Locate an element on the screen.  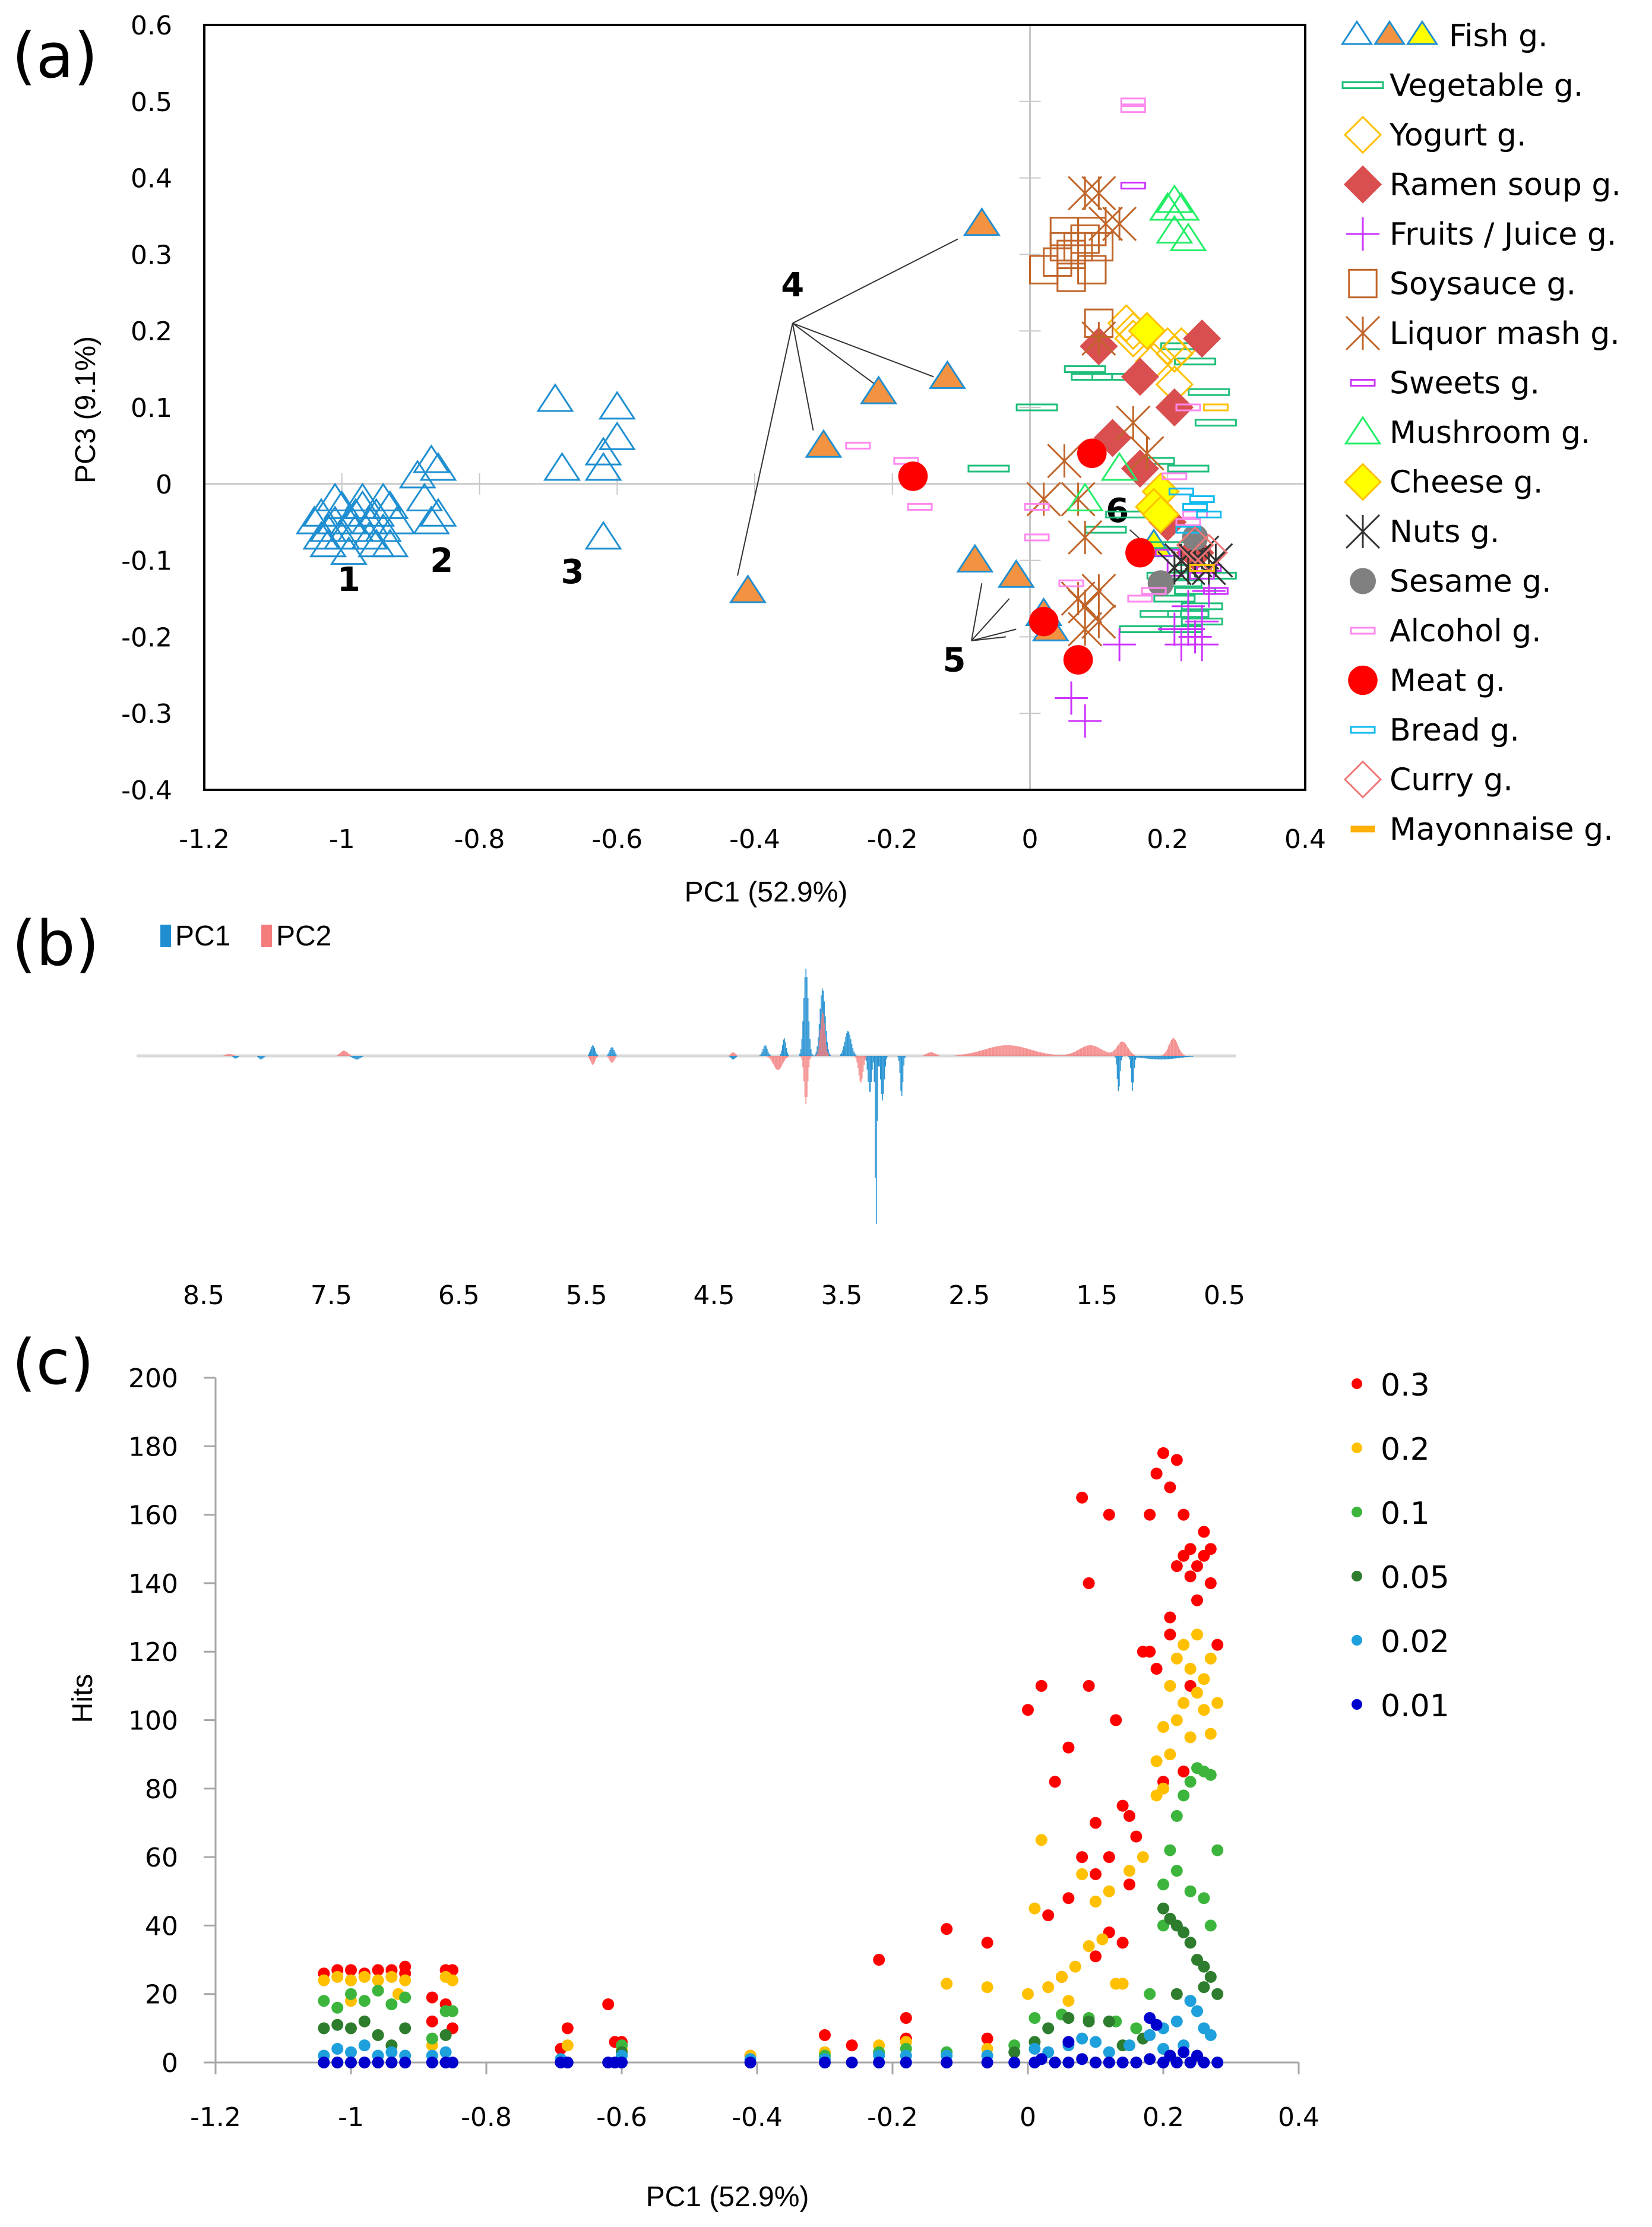
square-shape is located at coordinates (1099, 247).